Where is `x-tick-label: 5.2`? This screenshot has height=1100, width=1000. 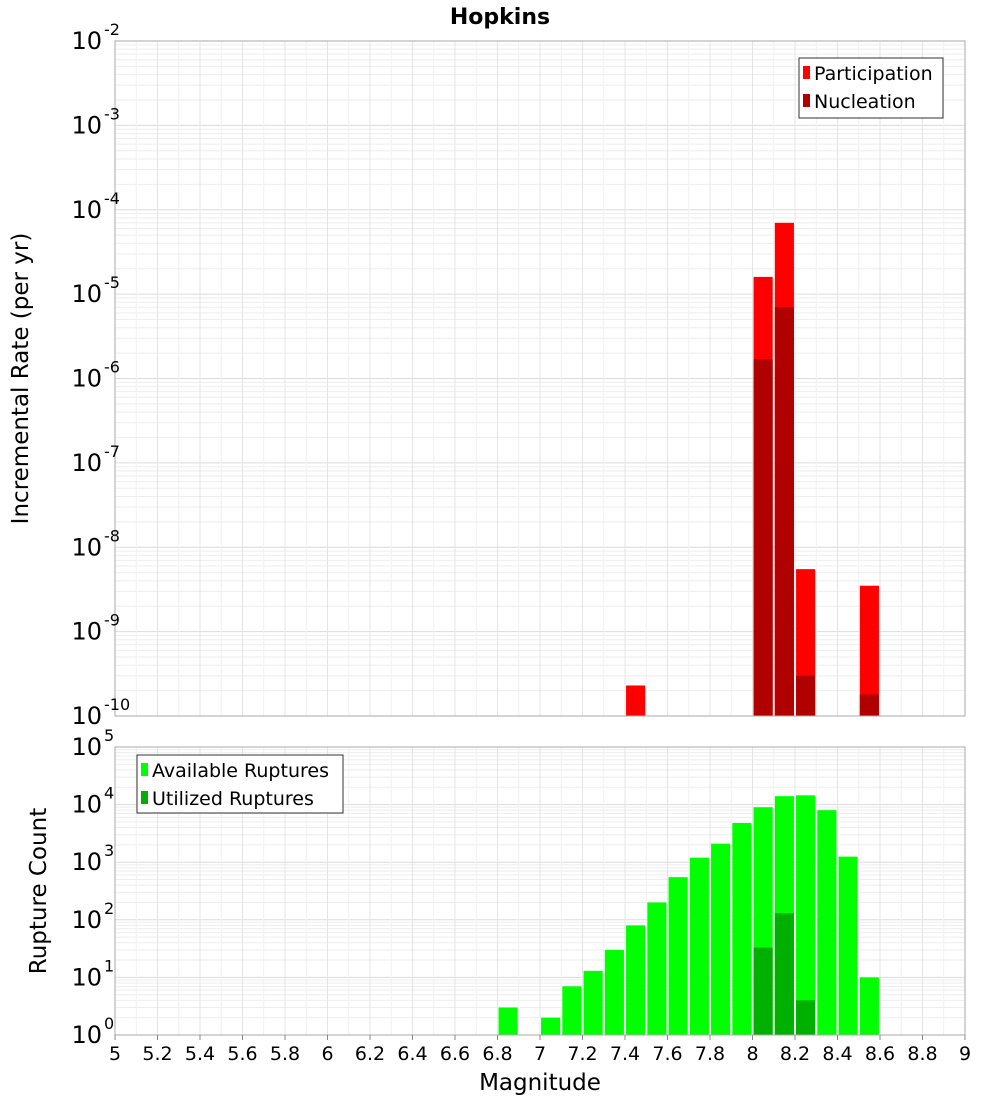
x-tick-label: 5.2 is located at coordinates (157, 1054).